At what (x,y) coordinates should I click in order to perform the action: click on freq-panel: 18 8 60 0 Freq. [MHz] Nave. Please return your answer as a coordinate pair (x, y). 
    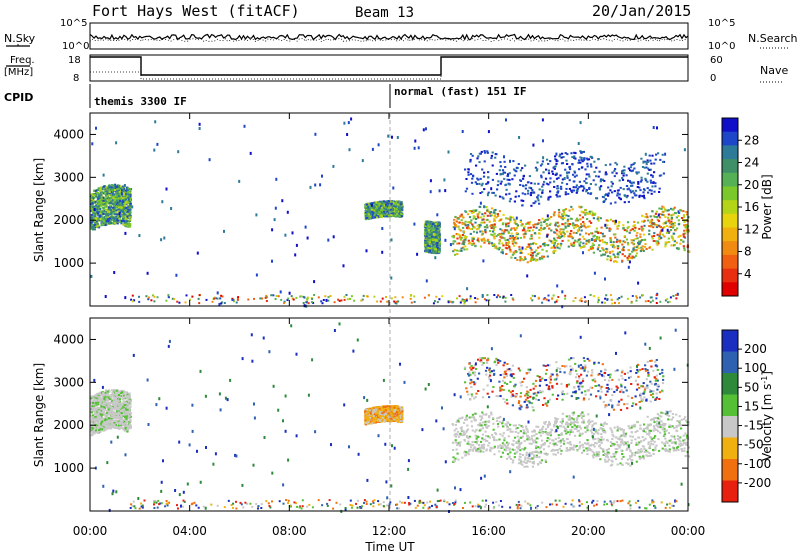
    Looking at the image, I should click on (396, 69).